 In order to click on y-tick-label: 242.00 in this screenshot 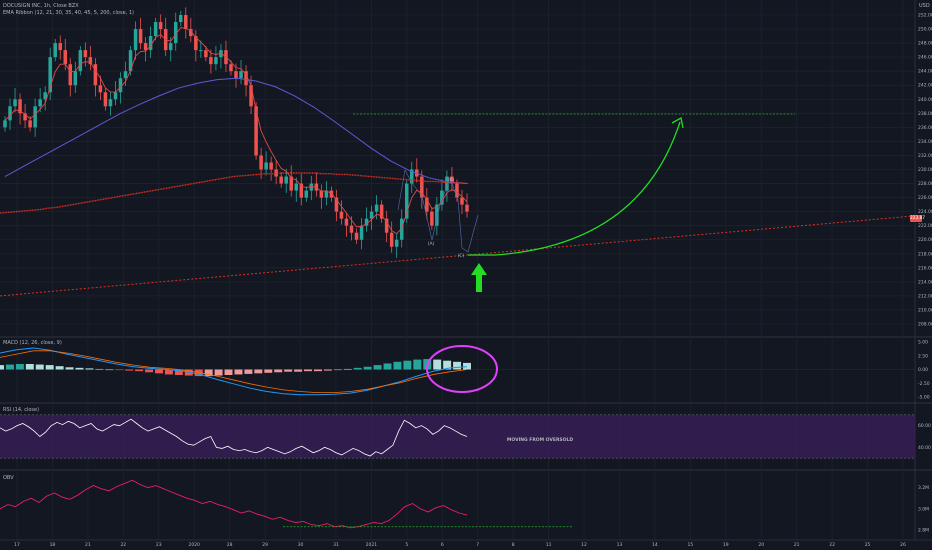, I will do `click(925, 86)`.